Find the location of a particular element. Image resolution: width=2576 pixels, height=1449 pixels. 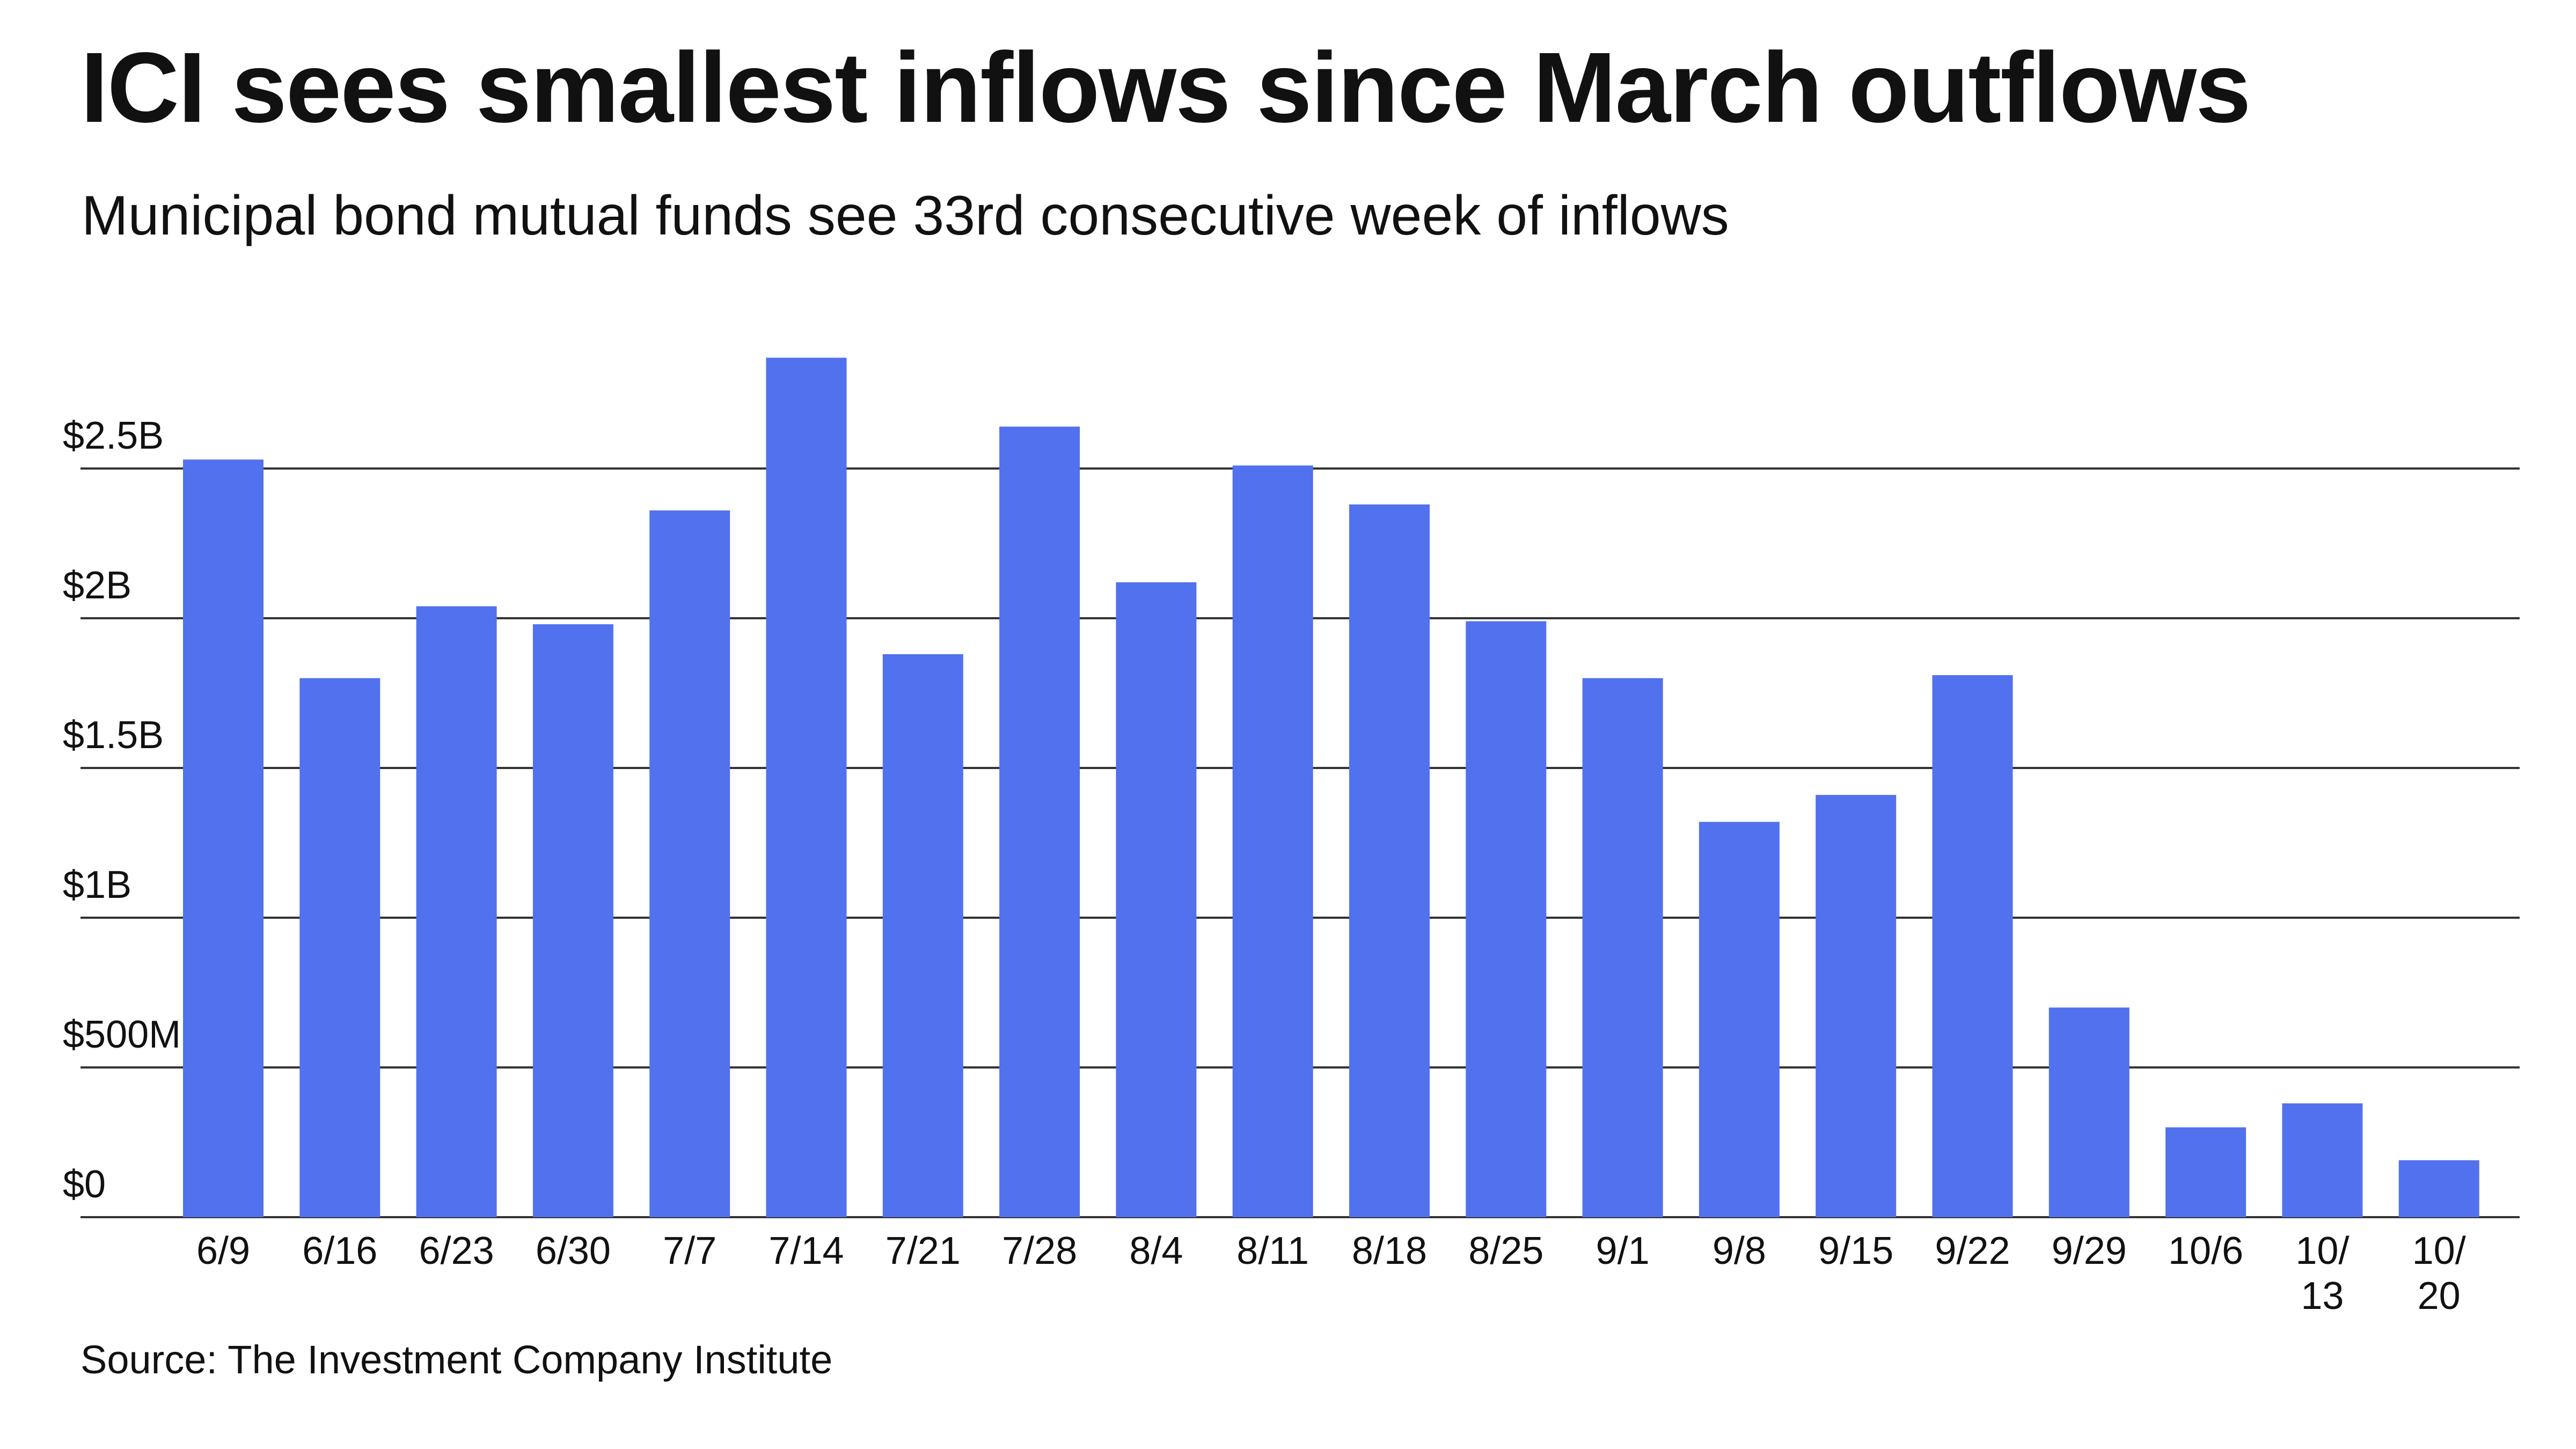

y-tick-label: $1.5B is located at coordinates (113, 735).